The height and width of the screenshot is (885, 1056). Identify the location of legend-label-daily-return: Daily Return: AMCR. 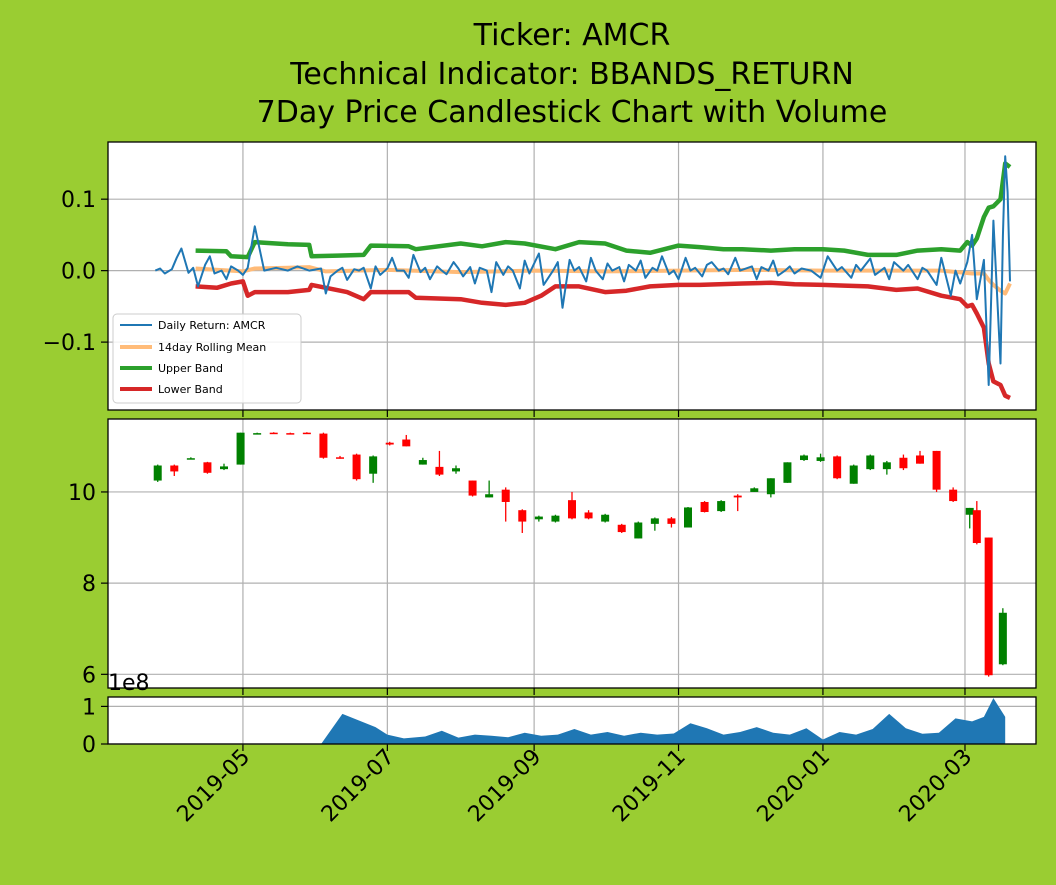
(212, 325).